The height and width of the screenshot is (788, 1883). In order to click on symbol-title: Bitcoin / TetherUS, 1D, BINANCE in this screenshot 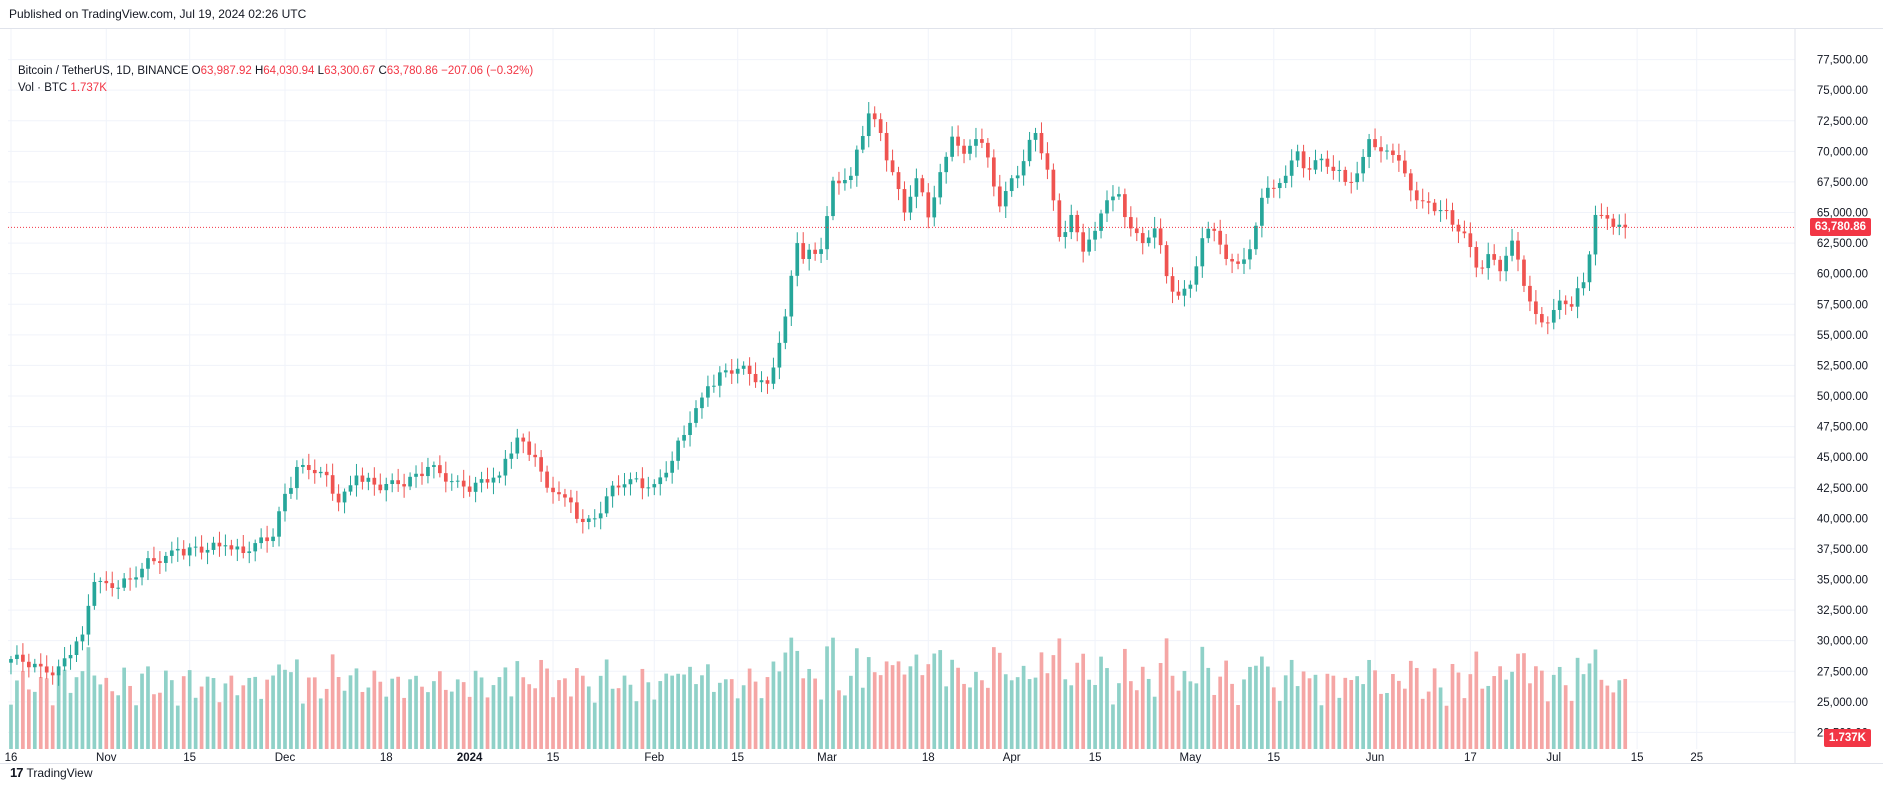, I will do `click(103, 71)`.